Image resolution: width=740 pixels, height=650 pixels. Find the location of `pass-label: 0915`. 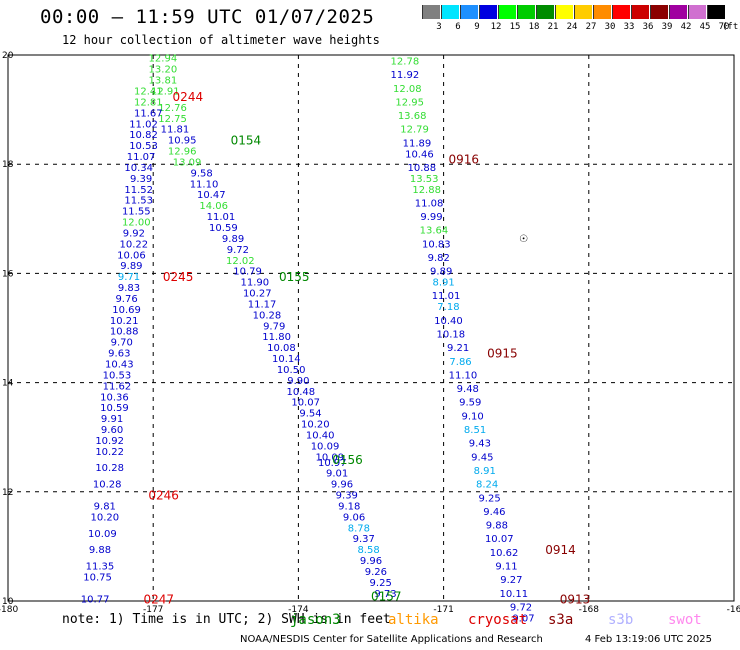

pass-label: 0915 is located at coordinates (502, 354).